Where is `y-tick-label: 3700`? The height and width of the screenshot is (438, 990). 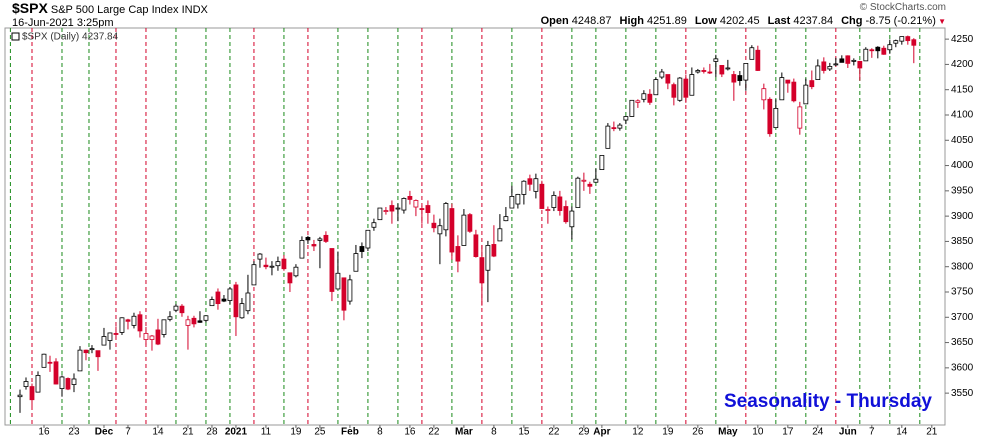 y-tick-label: 3700 is located at coordinates (962, 317).